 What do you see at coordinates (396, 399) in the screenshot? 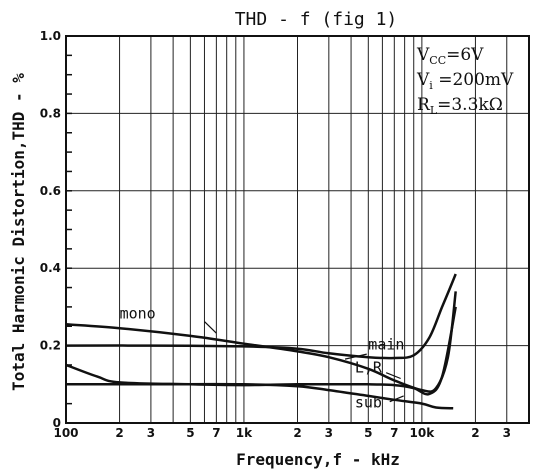
I see `leader-sub` at bounding box center [396, 399].